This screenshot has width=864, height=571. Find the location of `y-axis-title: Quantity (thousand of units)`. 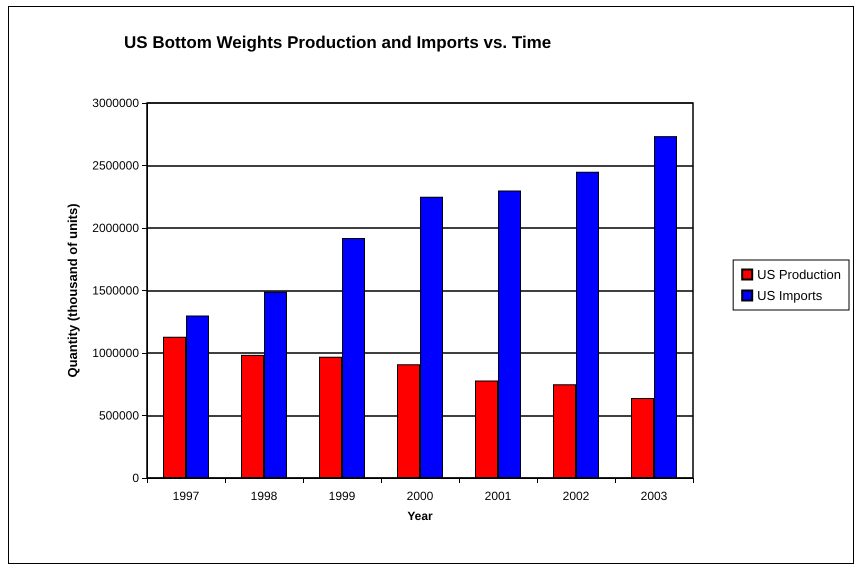

y-axis-title: Quantity (thousand of units) is located at coordinates (72, 290).